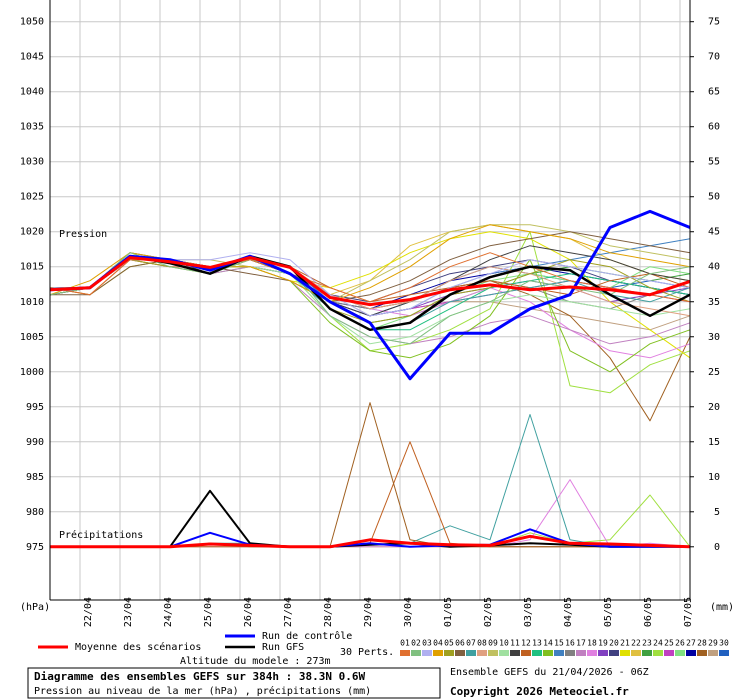 The height and width of the screenshot is (700, 740). Describe the element at coordinates (702, 643) in the screenshot. I see `legend-label: 28` at that location.